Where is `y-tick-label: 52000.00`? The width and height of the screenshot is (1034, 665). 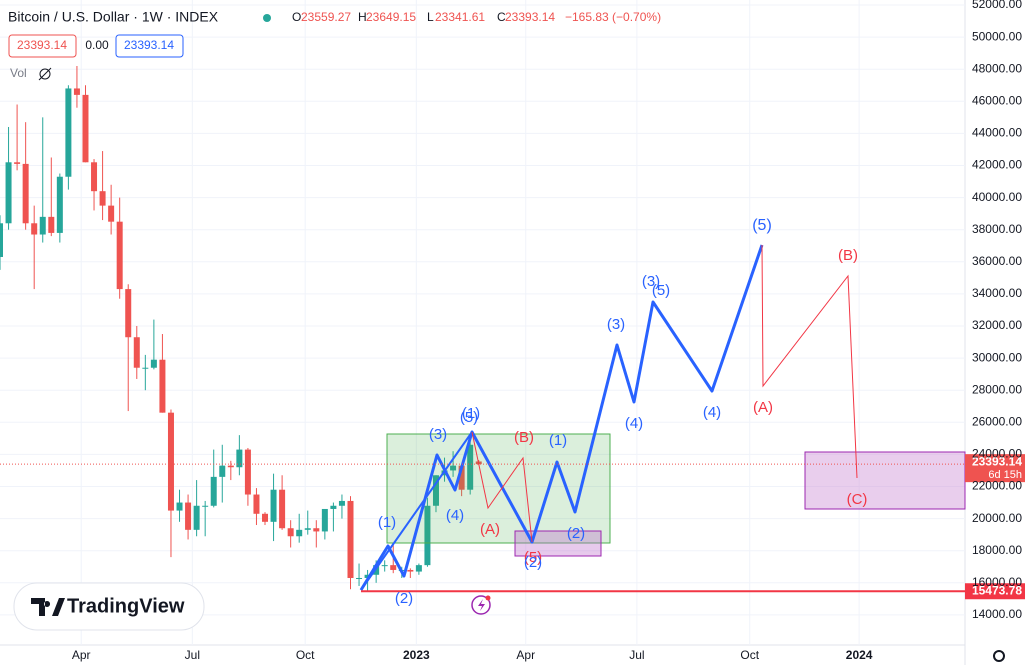 y-tick-label: 52000.00 is located at coordinates (997, 5).